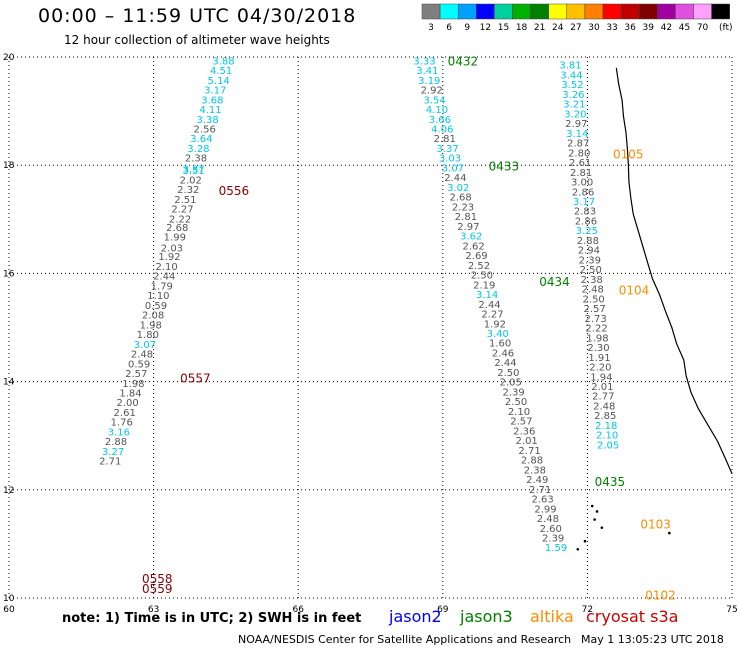 The width and height of the screenshot is (740, 650). What do you see at coordinates (503, 28) in the screenshot?
I see `legend-label: 15` at bounding box center [503, 28].